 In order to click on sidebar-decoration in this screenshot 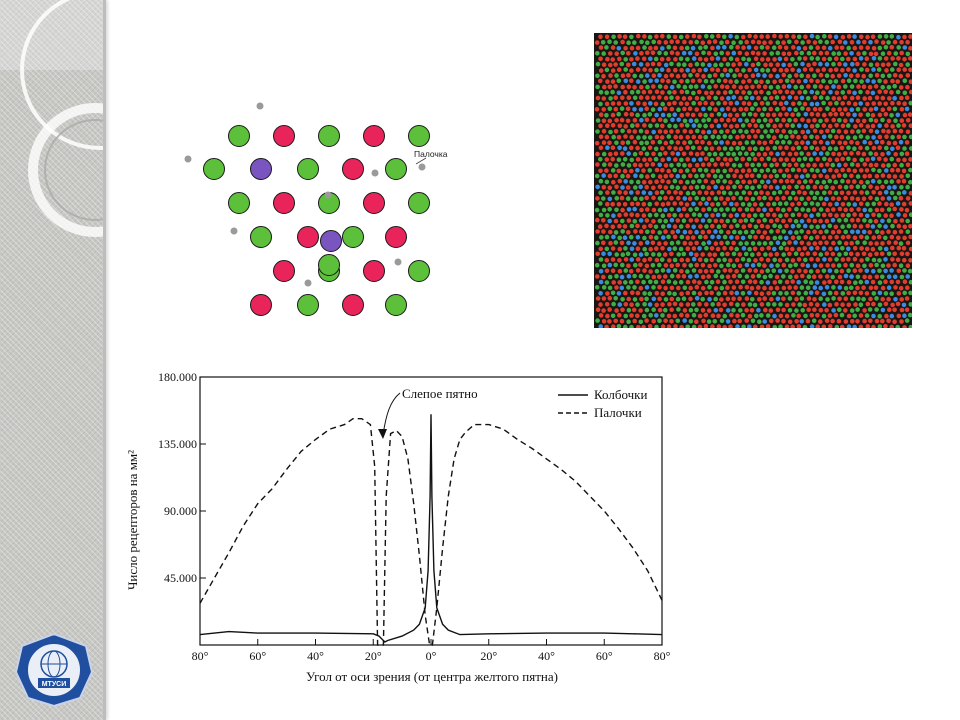, I will do `click(51, 118)`.